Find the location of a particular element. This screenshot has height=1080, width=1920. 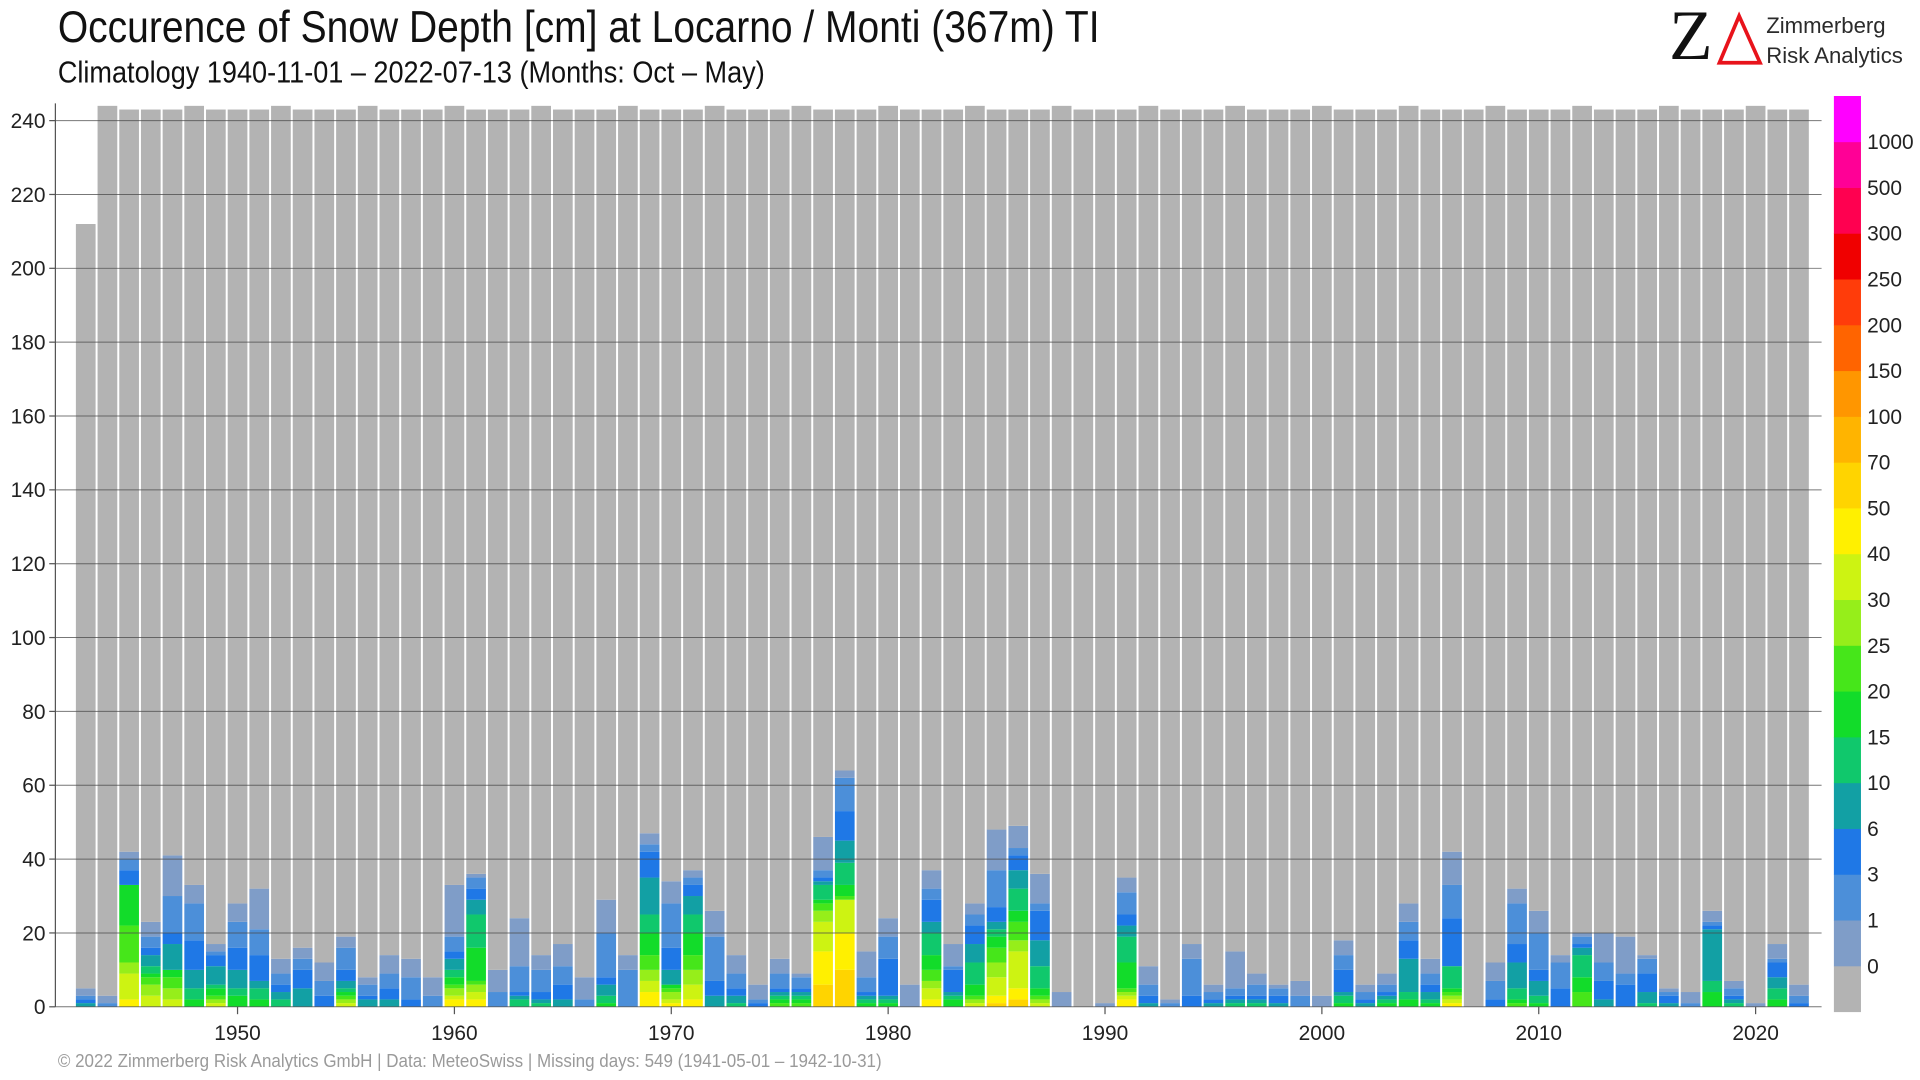

x-tick-label: 1970 is located at coordinates (671, 1033).